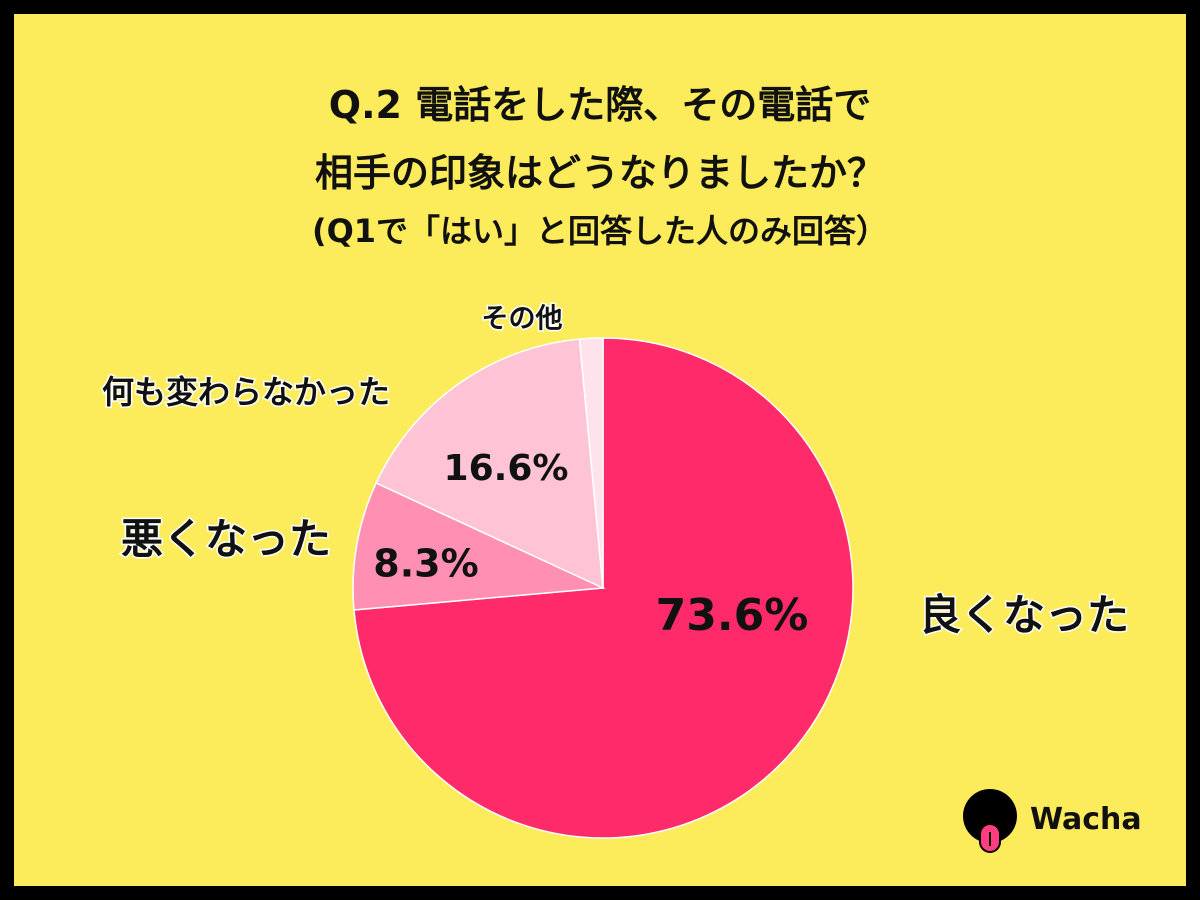 The image size is (1200, 900). I want to click on category-label-other: その他, so click(522, 319).